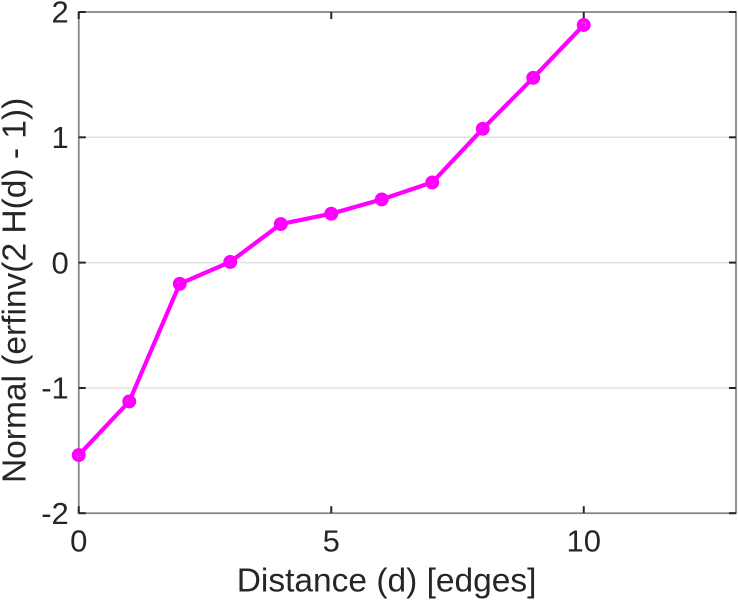  What do you see at coordinates (387, 581) in the screenshot?
I see `svg-text: Distance (d) [edges]` at bounding box center [387, 581].